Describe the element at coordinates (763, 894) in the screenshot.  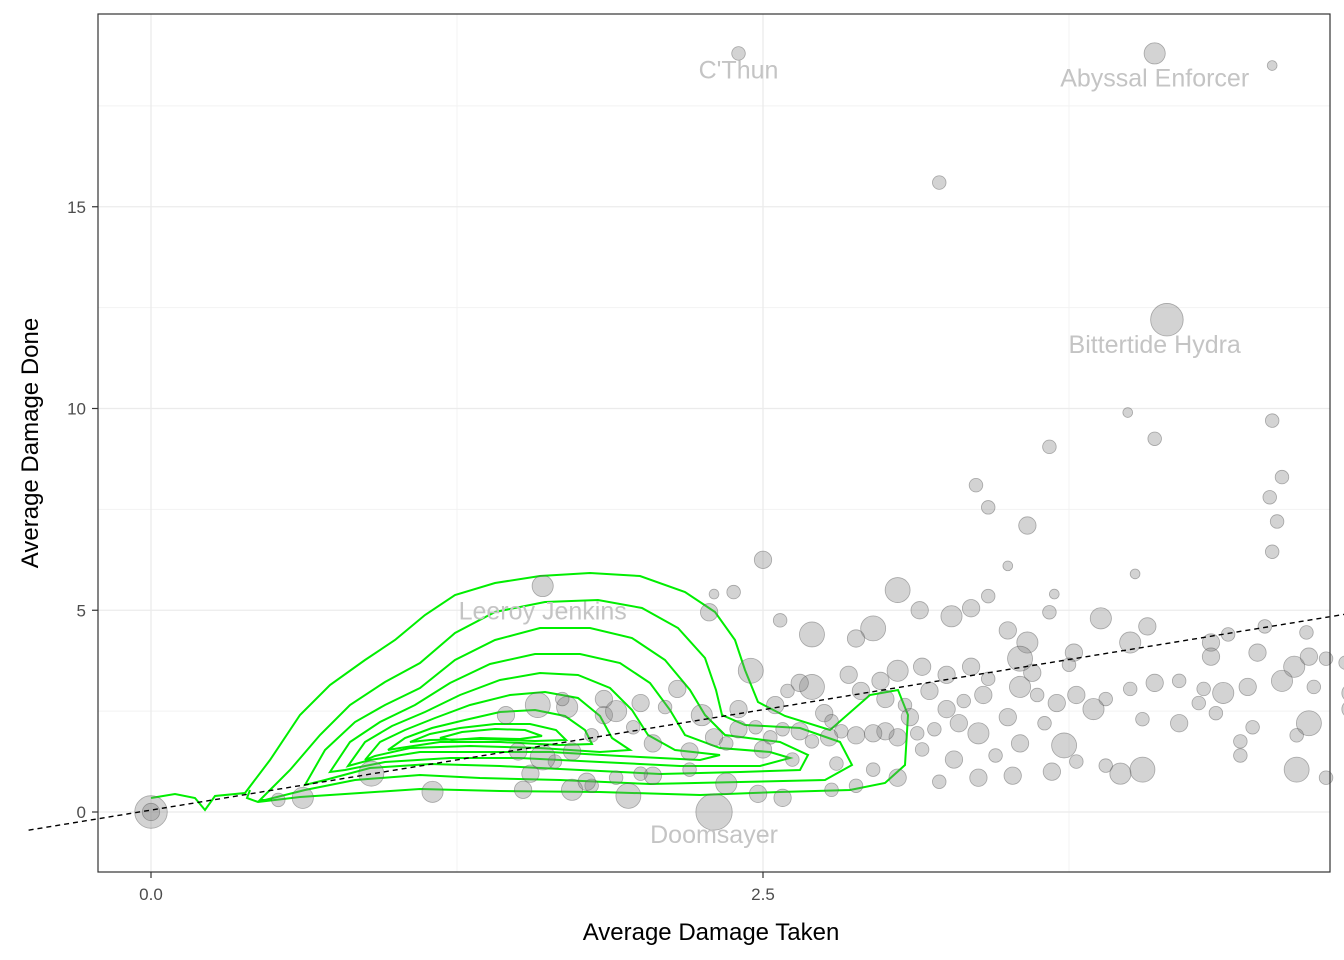
I see `x-tick-label: 2.5` at that location.